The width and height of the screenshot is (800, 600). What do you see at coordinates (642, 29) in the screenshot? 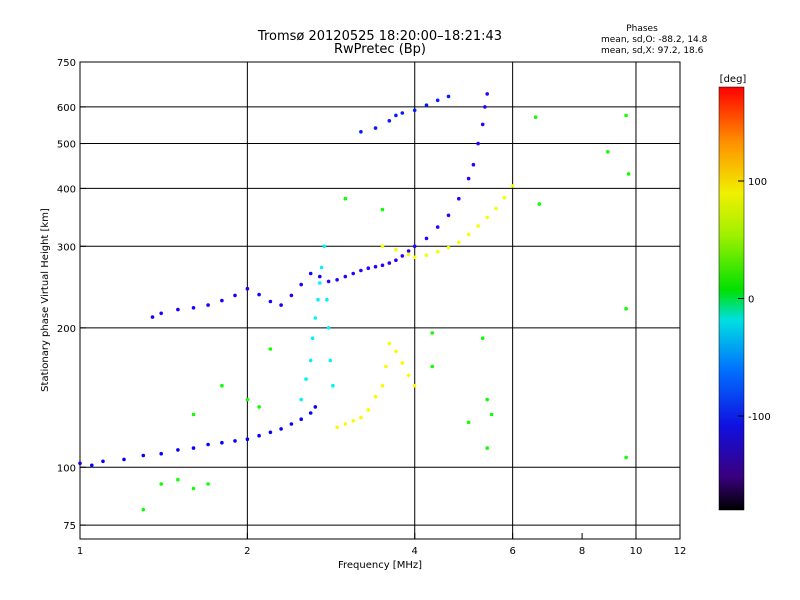
I see `annotation-heading: Phases` at bounding box center [642, 29].